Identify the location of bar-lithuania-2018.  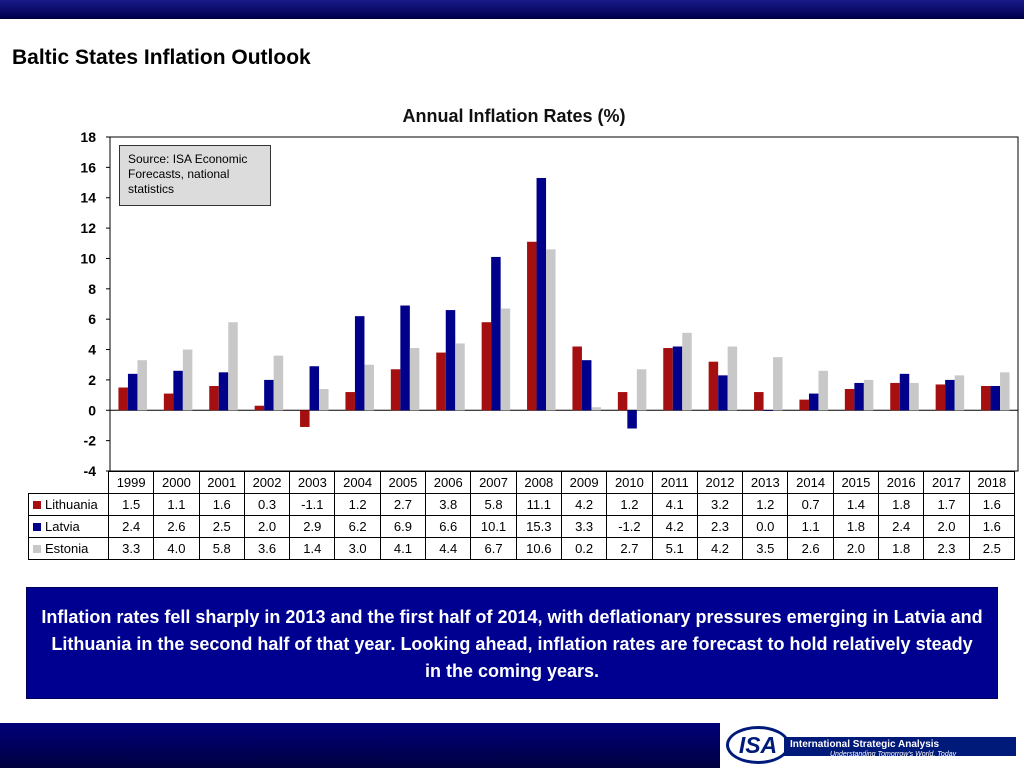
(986, 398).